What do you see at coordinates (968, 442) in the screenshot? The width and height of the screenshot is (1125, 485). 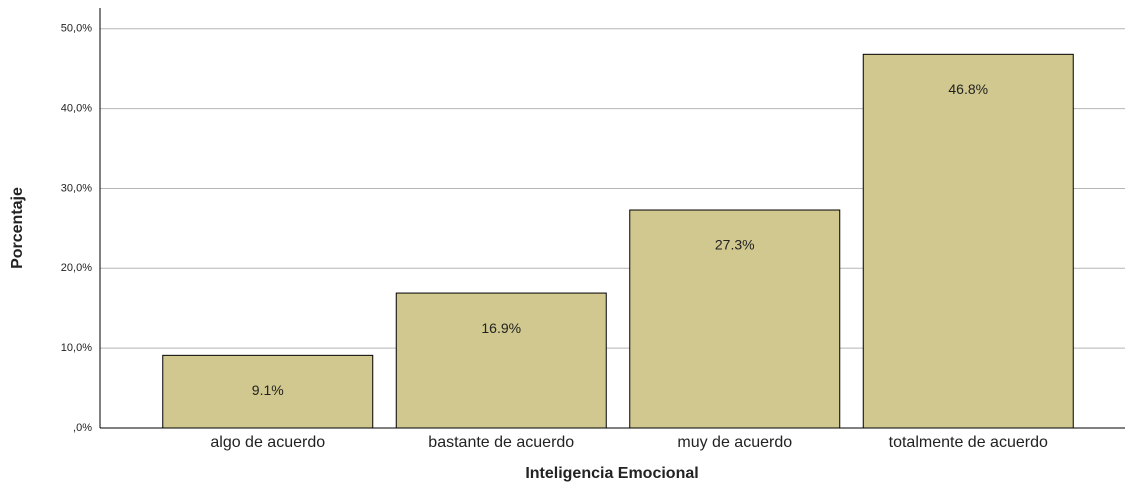 I see `x-tick-label: totalmente de acuerdo` at bounding box center [968, 442].